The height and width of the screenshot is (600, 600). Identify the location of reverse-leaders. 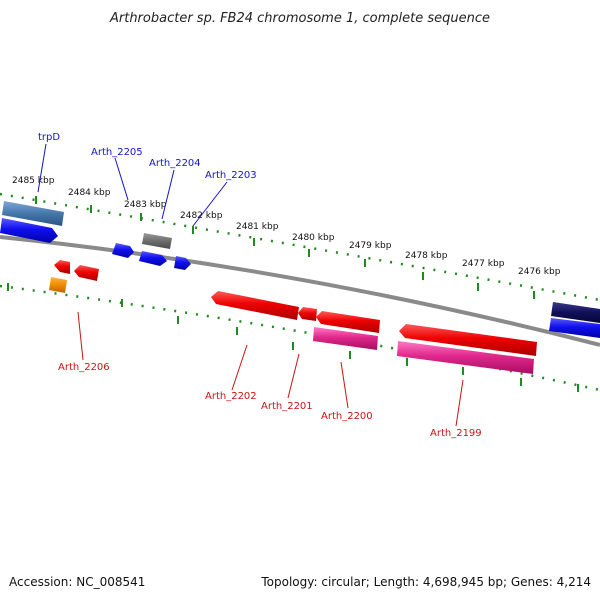
(270, 369).